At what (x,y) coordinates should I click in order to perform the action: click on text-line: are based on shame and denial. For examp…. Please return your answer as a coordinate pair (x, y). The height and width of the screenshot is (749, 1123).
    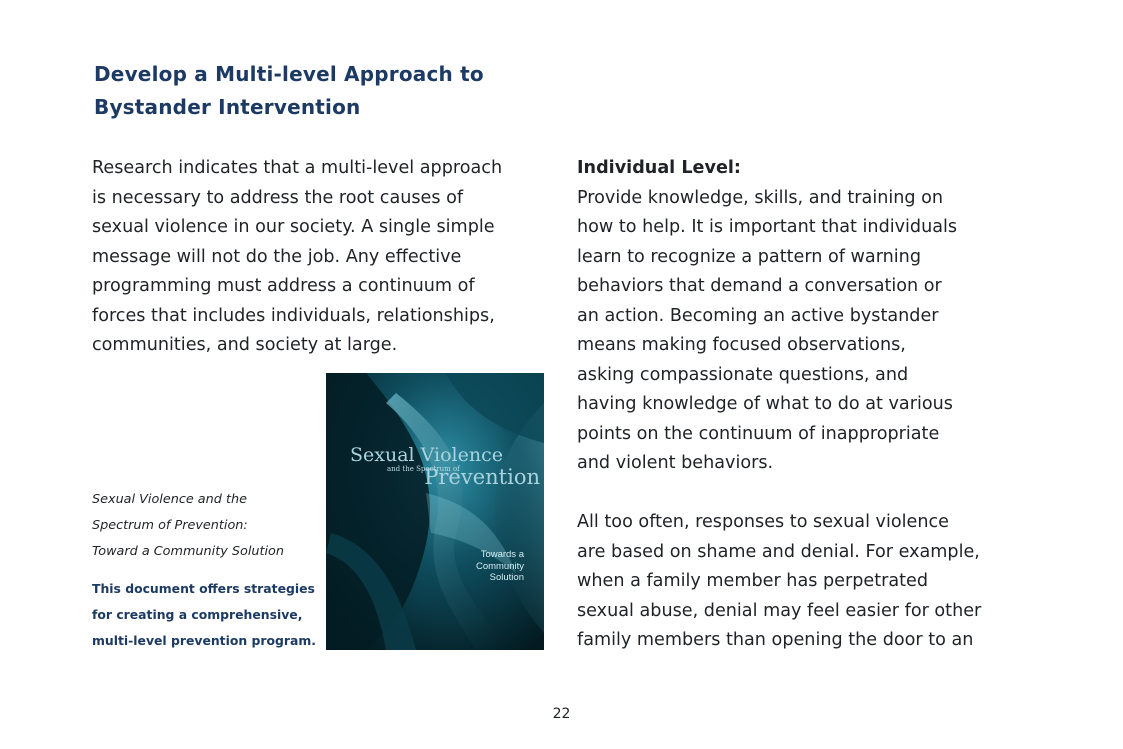
    Looking at the image, I should click on (778, 551).